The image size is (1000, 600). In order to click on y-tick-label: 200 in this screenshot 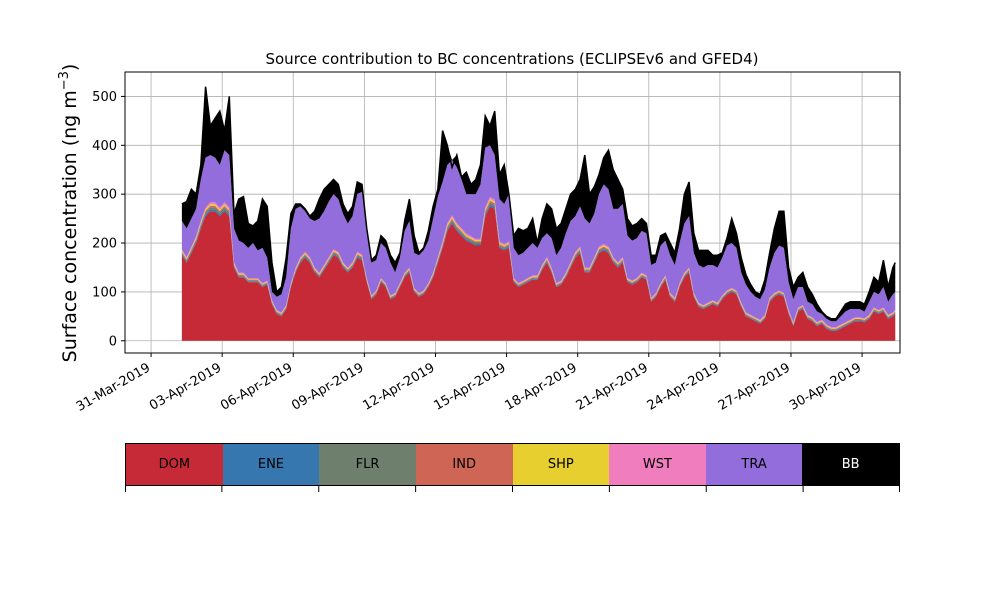, I will do `click(104, 244)`.